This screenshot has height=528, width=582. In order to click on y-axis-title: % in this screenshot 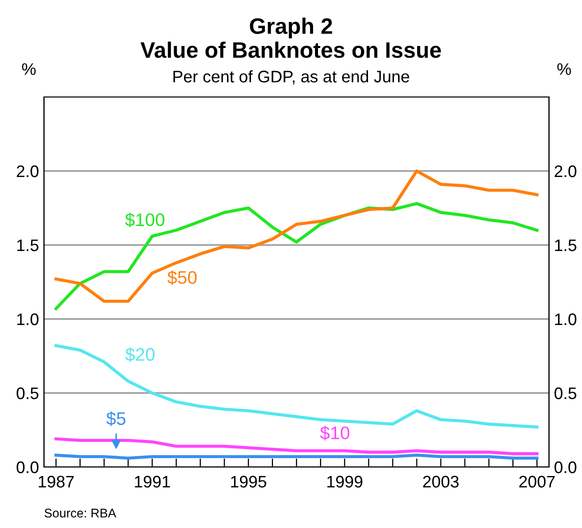, I will do `click(29, 69)`.